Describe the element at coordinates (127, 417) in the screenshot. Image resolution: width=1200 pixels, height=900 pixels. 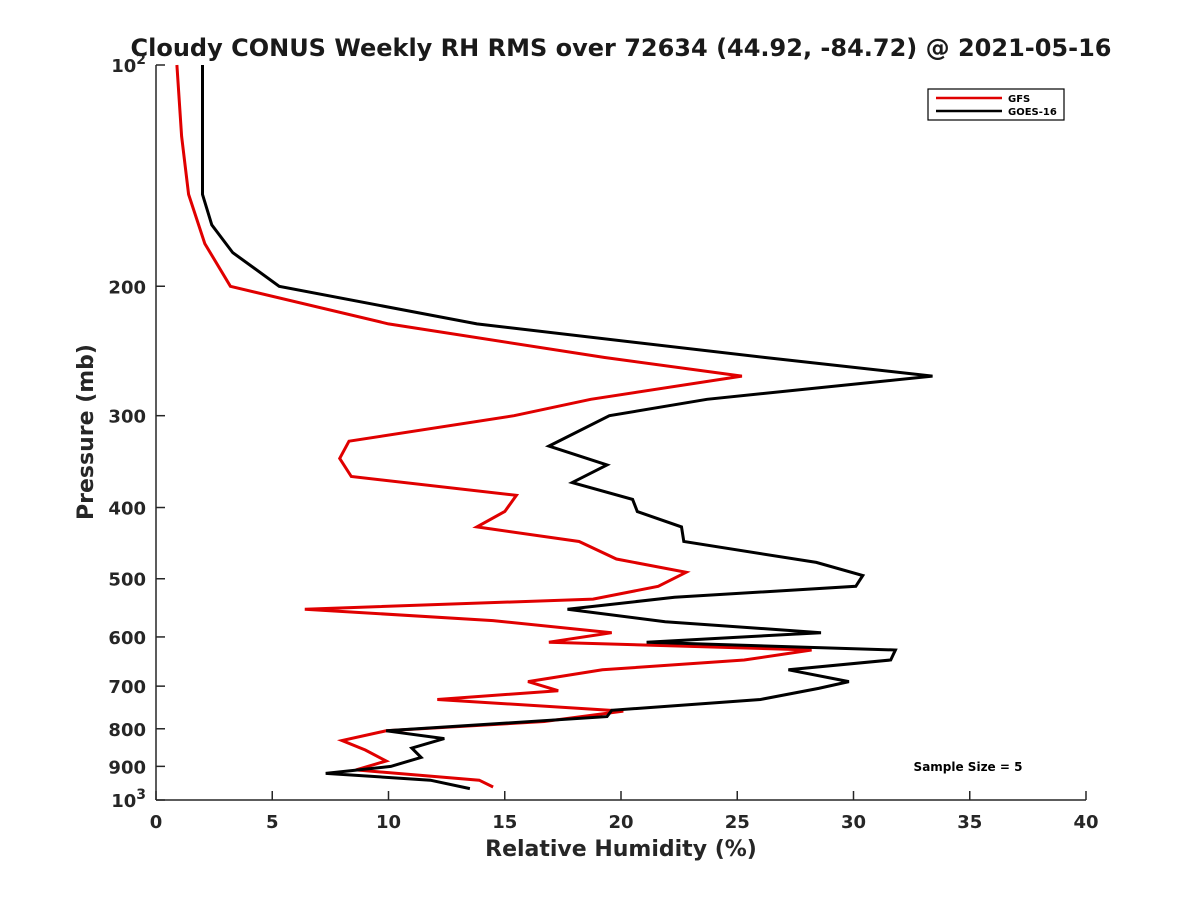
I see `y-tick-label: 300` at that location.